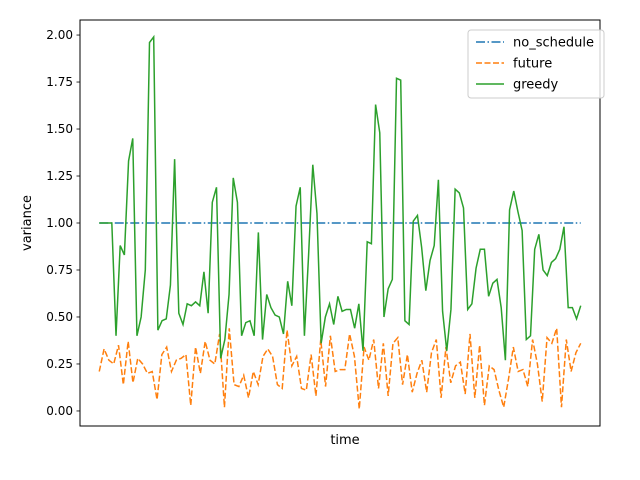 The height and width of the screenshot is (480, 640). I want to click on y-tick-label: 0.25, so click(59, 364).